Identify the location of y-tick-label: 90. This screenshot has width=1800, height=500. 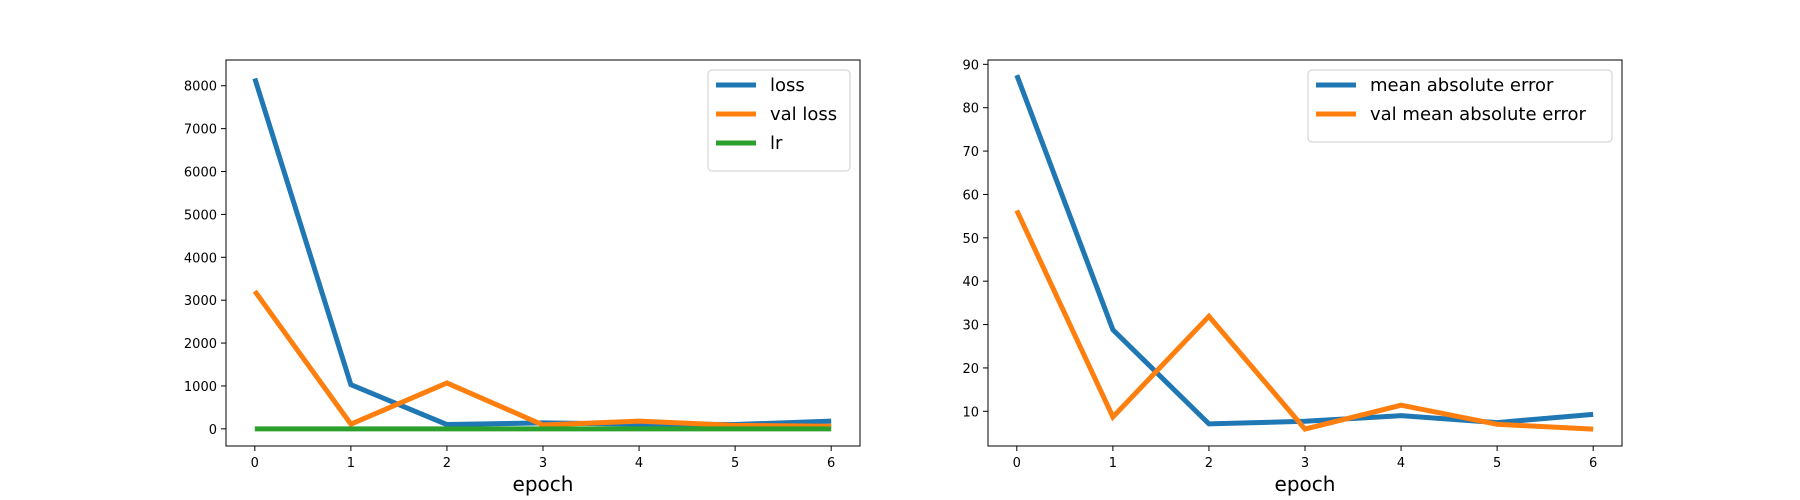
(970, 65).